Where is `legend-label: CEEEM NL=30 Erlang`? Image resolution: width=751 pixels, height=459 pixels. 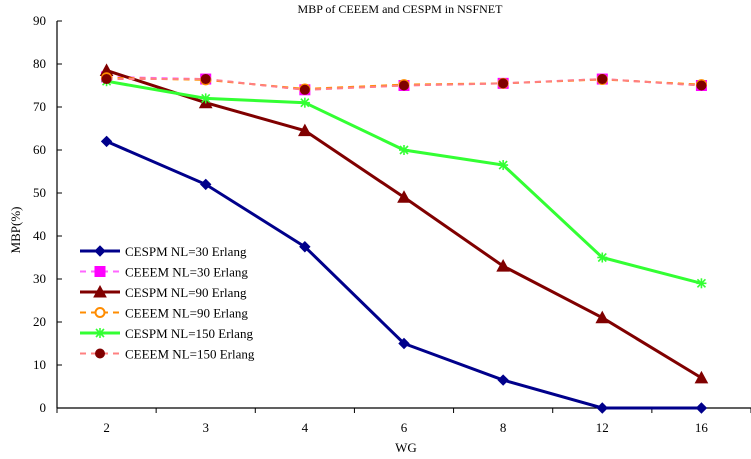 legend-label: CEEEM NL=30 Erlang is located at coordinates (186, 272).